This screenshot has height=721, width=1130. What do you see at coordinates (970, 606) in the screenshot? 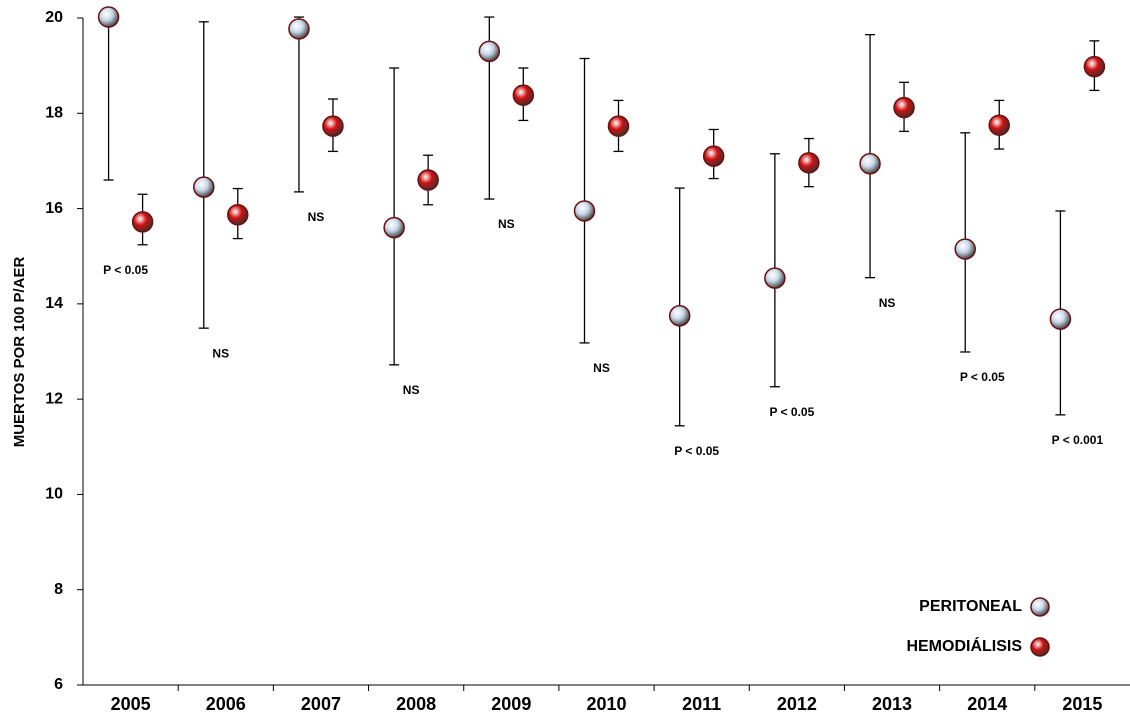
I see `legend-label: PERITONEAL` at bounding box center [970, 606].